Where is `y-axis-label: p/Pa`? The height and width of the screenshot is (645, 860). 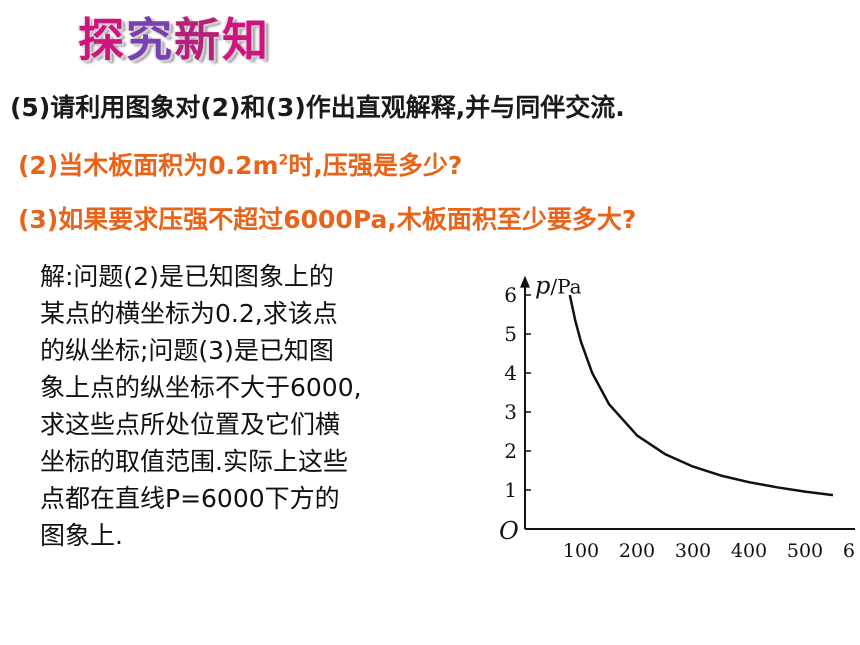 y-axis-label: p/Pa is located at coordinates (558, 286).